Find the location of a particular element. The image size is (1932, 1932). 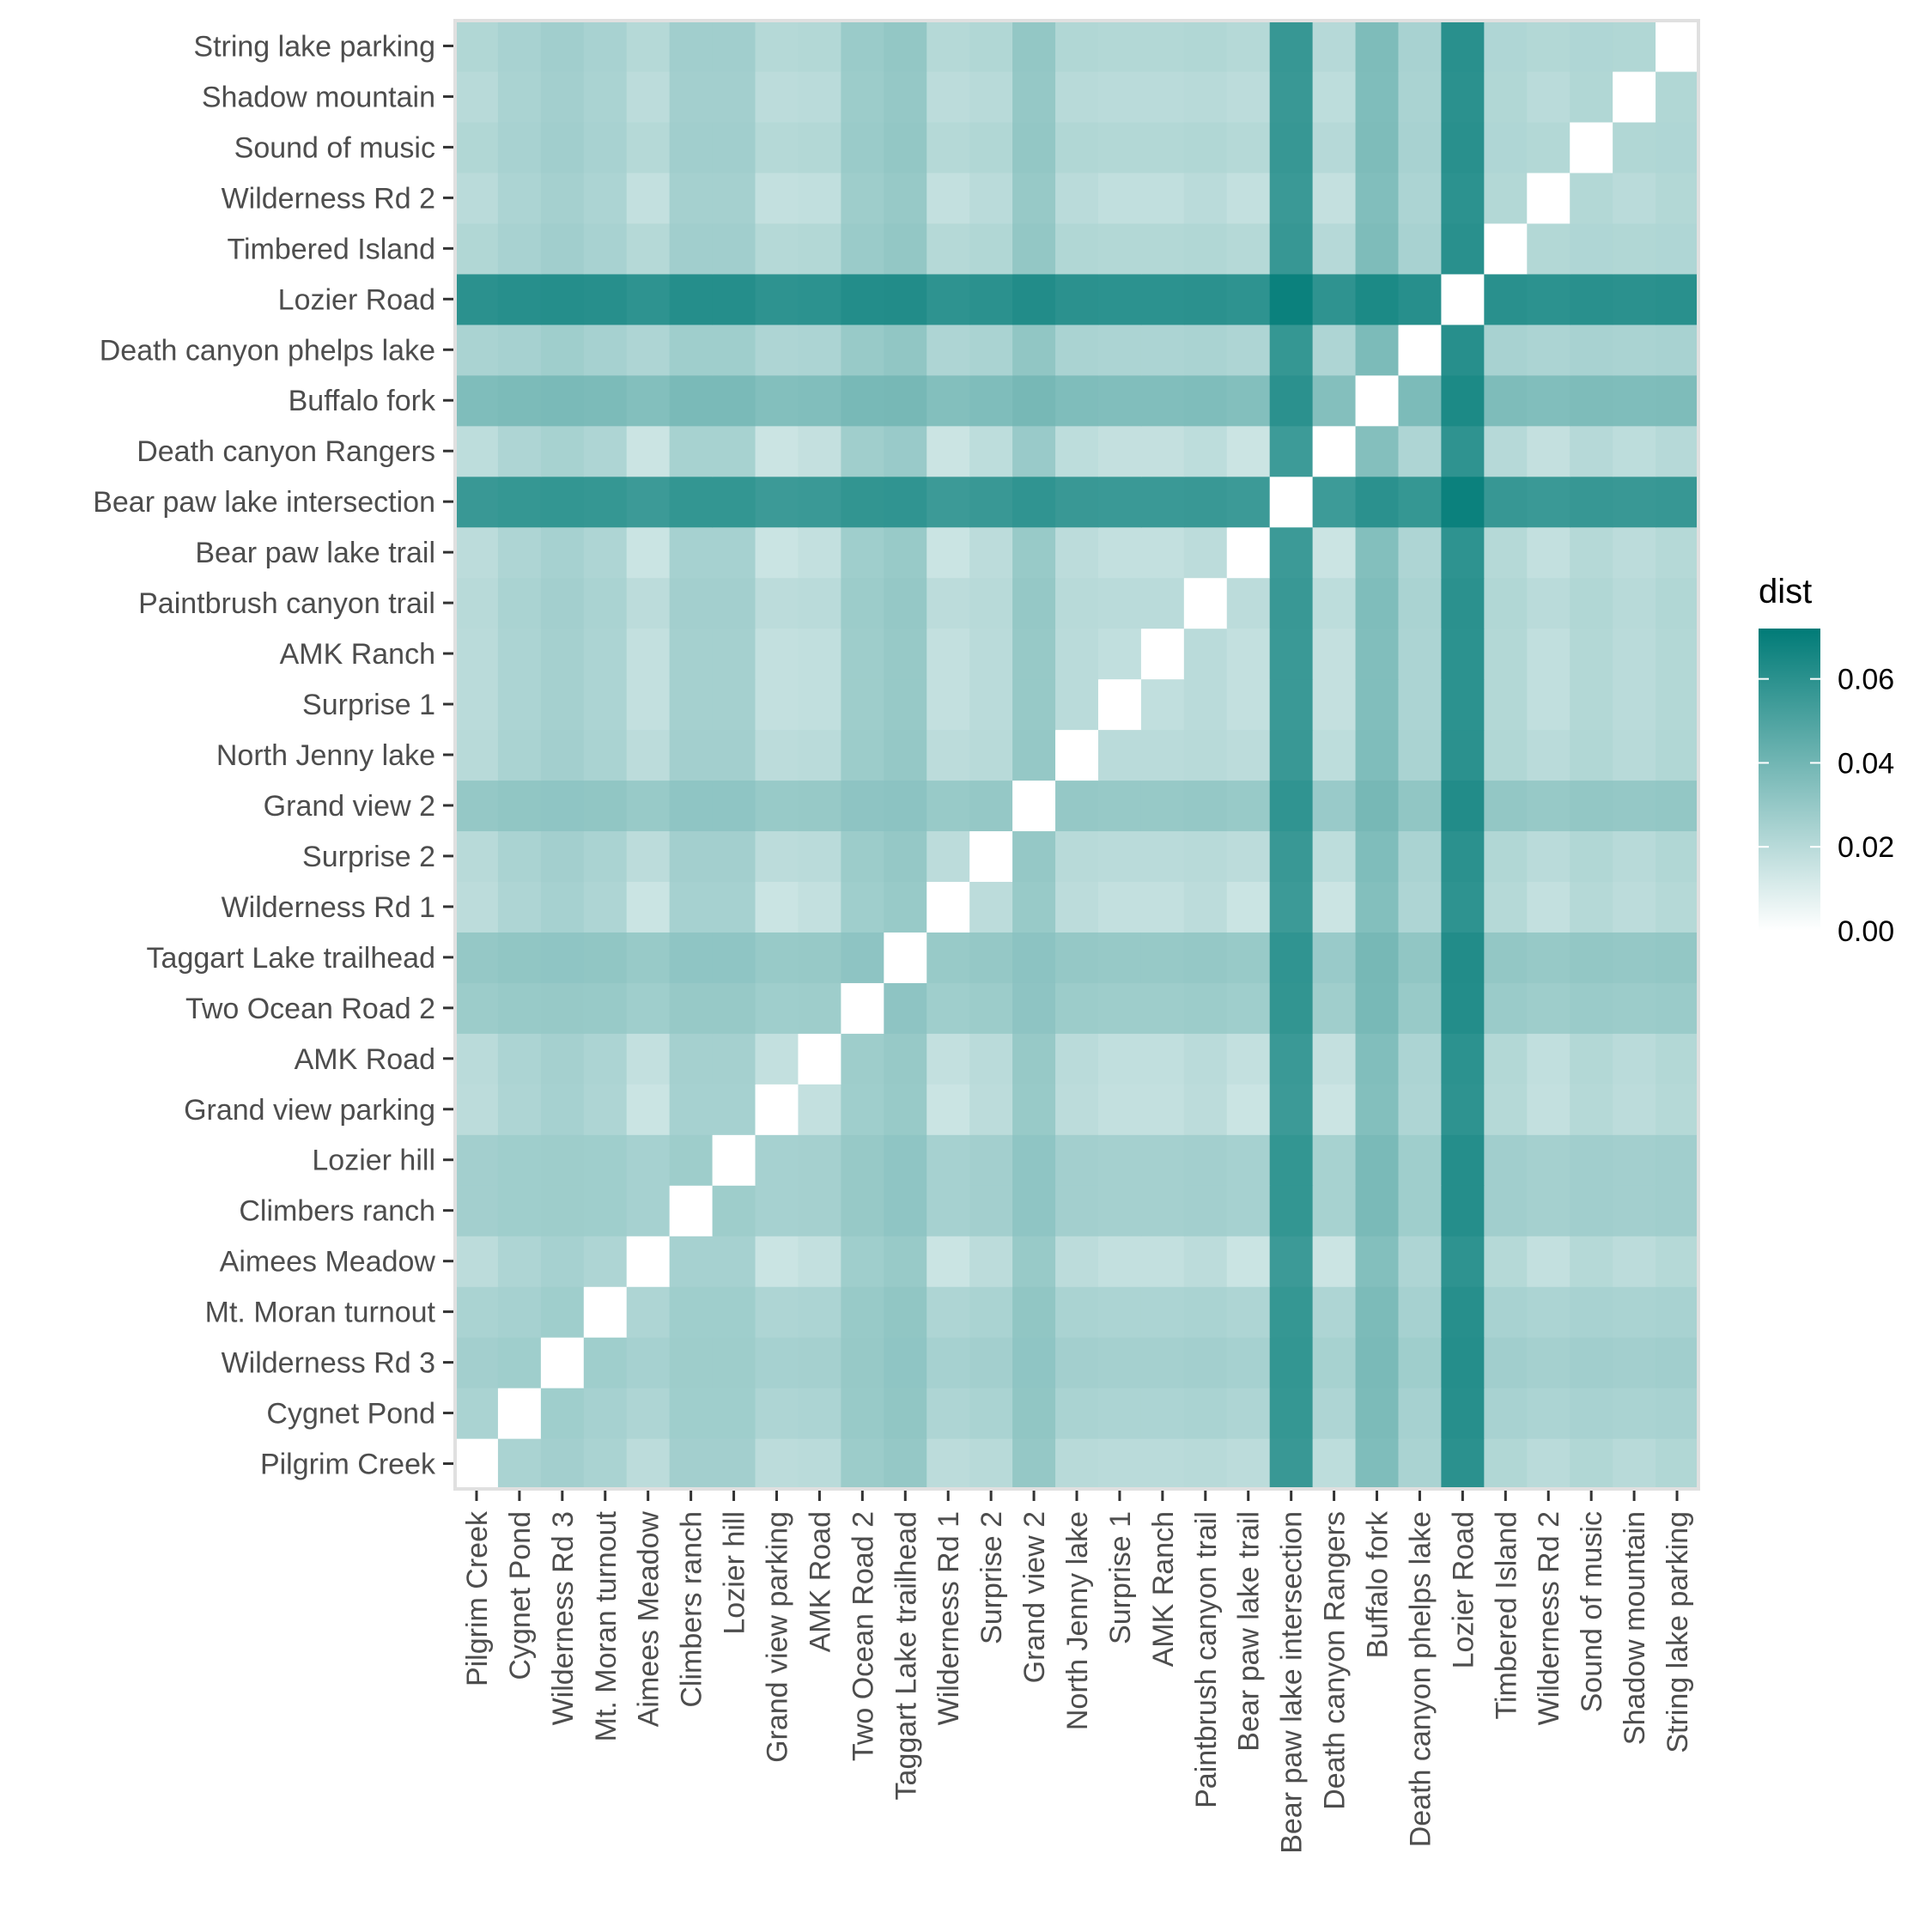

x-tick-label: Wilderness Rd 2 is located at coordinates (1549, 1618).